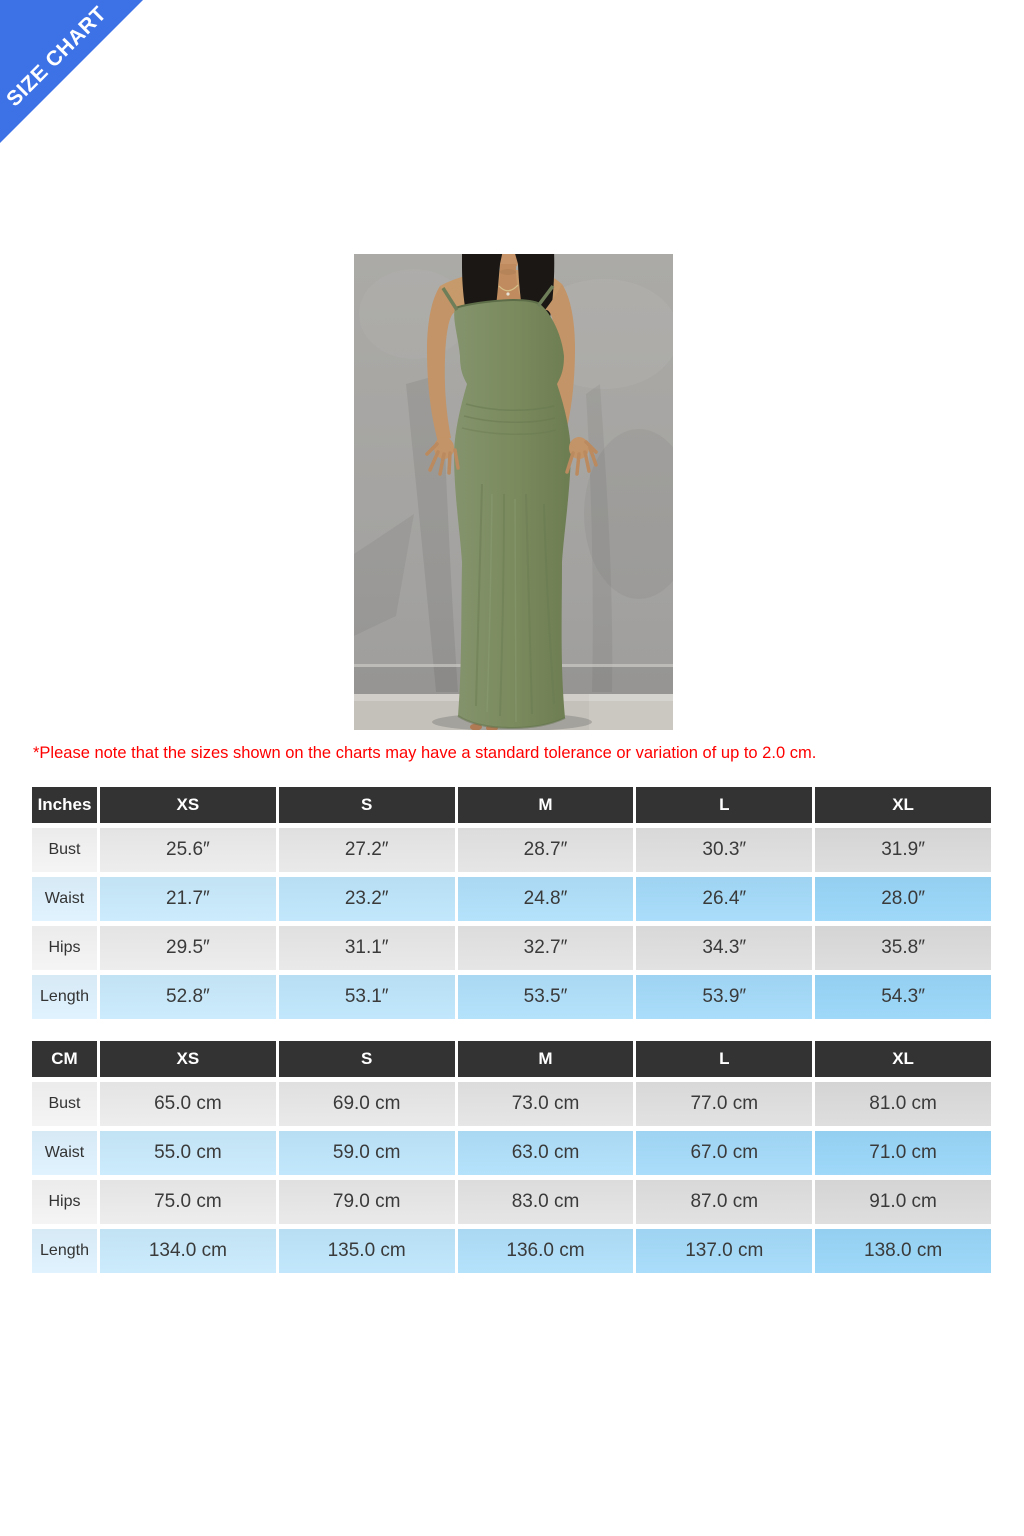 This screenshot has height=1536, width=1024. Describe the element at coordinates (188, 850) in the screenshot. I see `measurement-value-cell: 25.6″` at that location.